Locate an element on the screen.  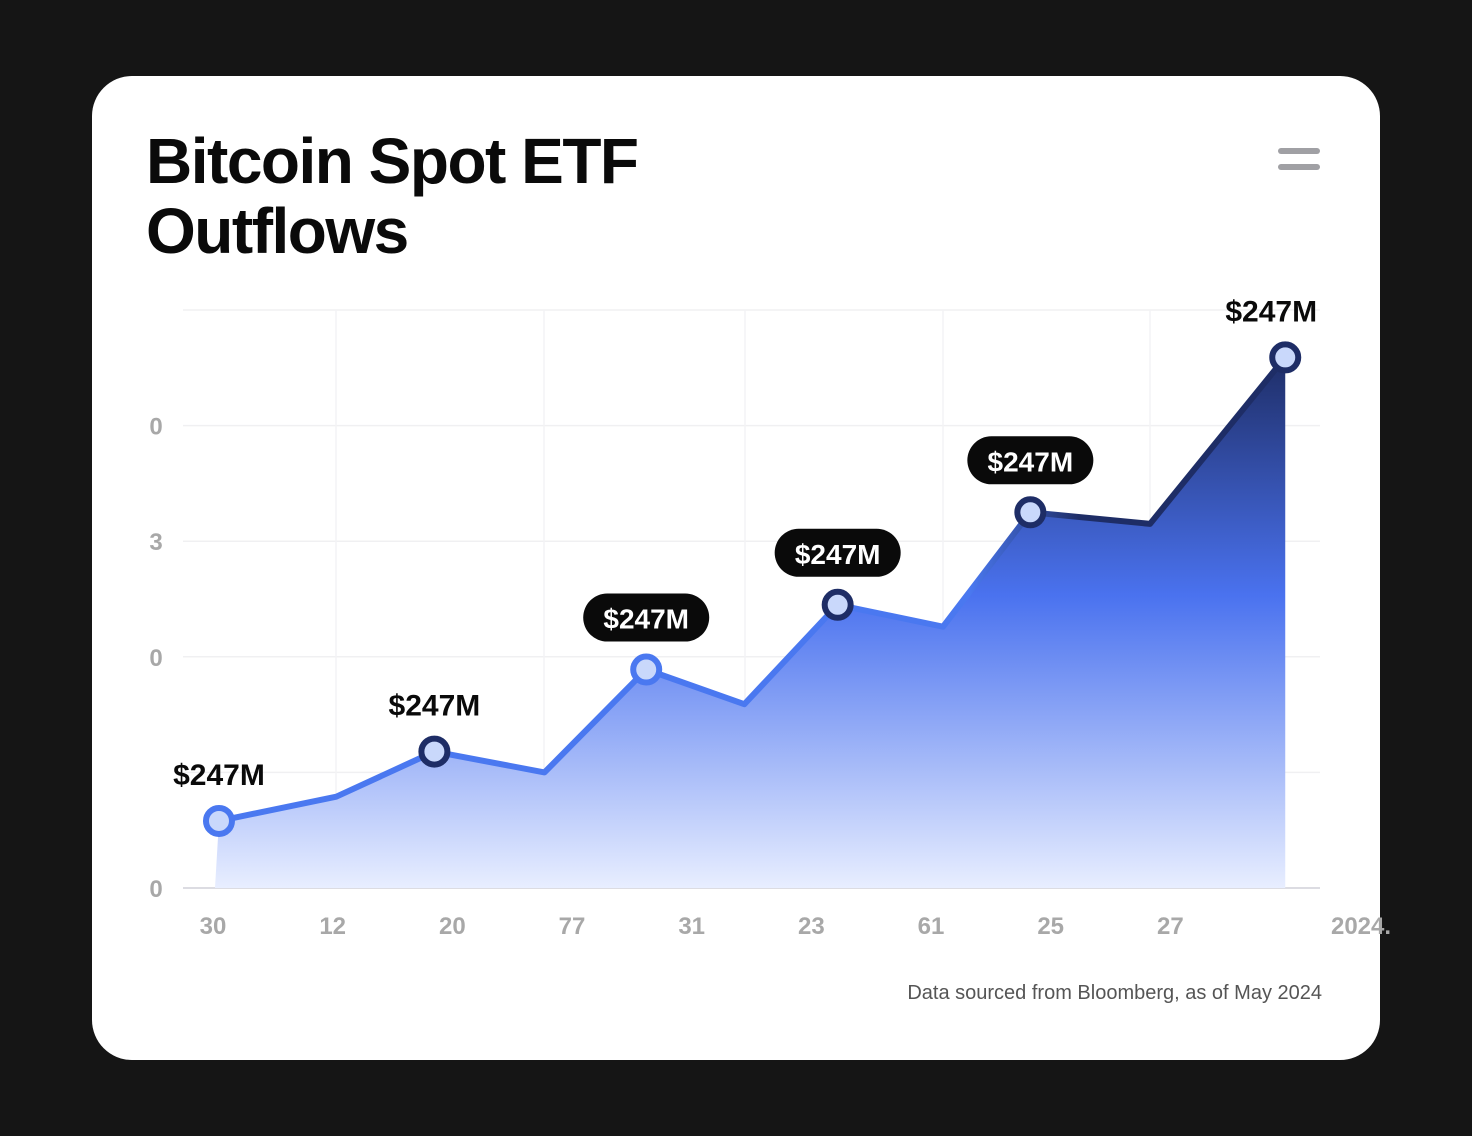
y-tick-label: 3 is located at coordinates (155, 542).